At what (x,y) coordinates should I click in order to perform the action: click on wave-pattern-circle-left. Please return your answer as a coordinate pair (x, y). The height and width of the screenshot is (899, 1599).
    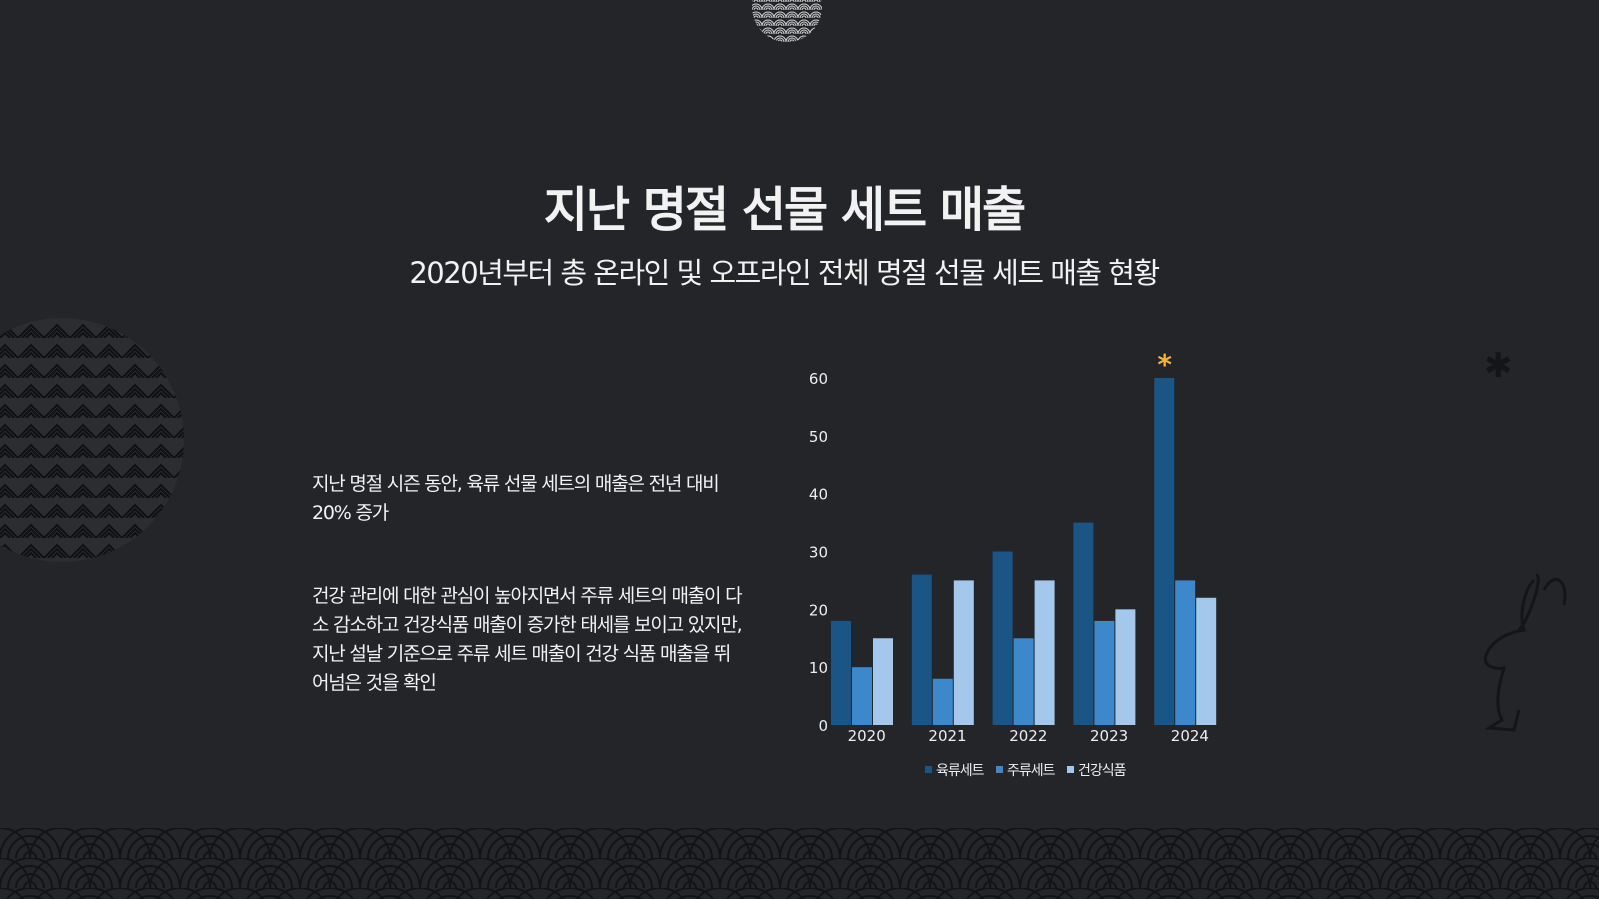
    Looking at the image, I should click on (92, 440).